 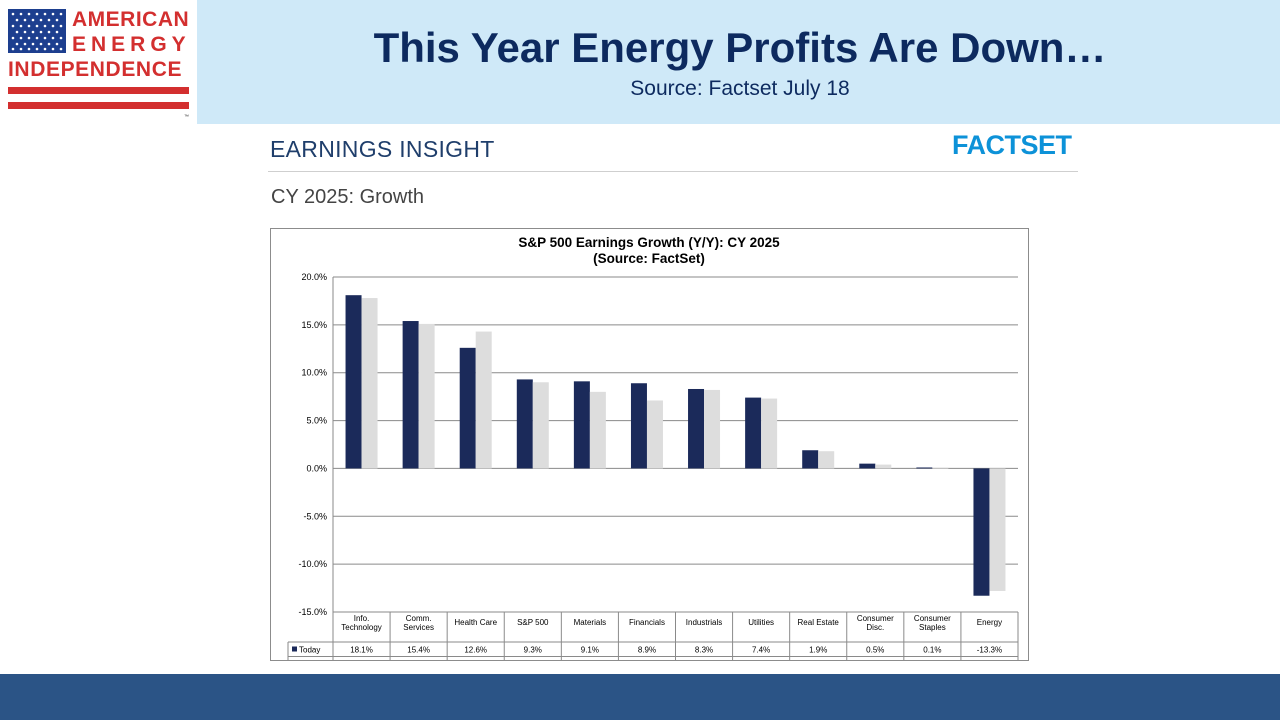 What do you see at coordinates (989, 622) in the screenshot?
I see `x-category-label: Energy` at bounding box center [989, 622].